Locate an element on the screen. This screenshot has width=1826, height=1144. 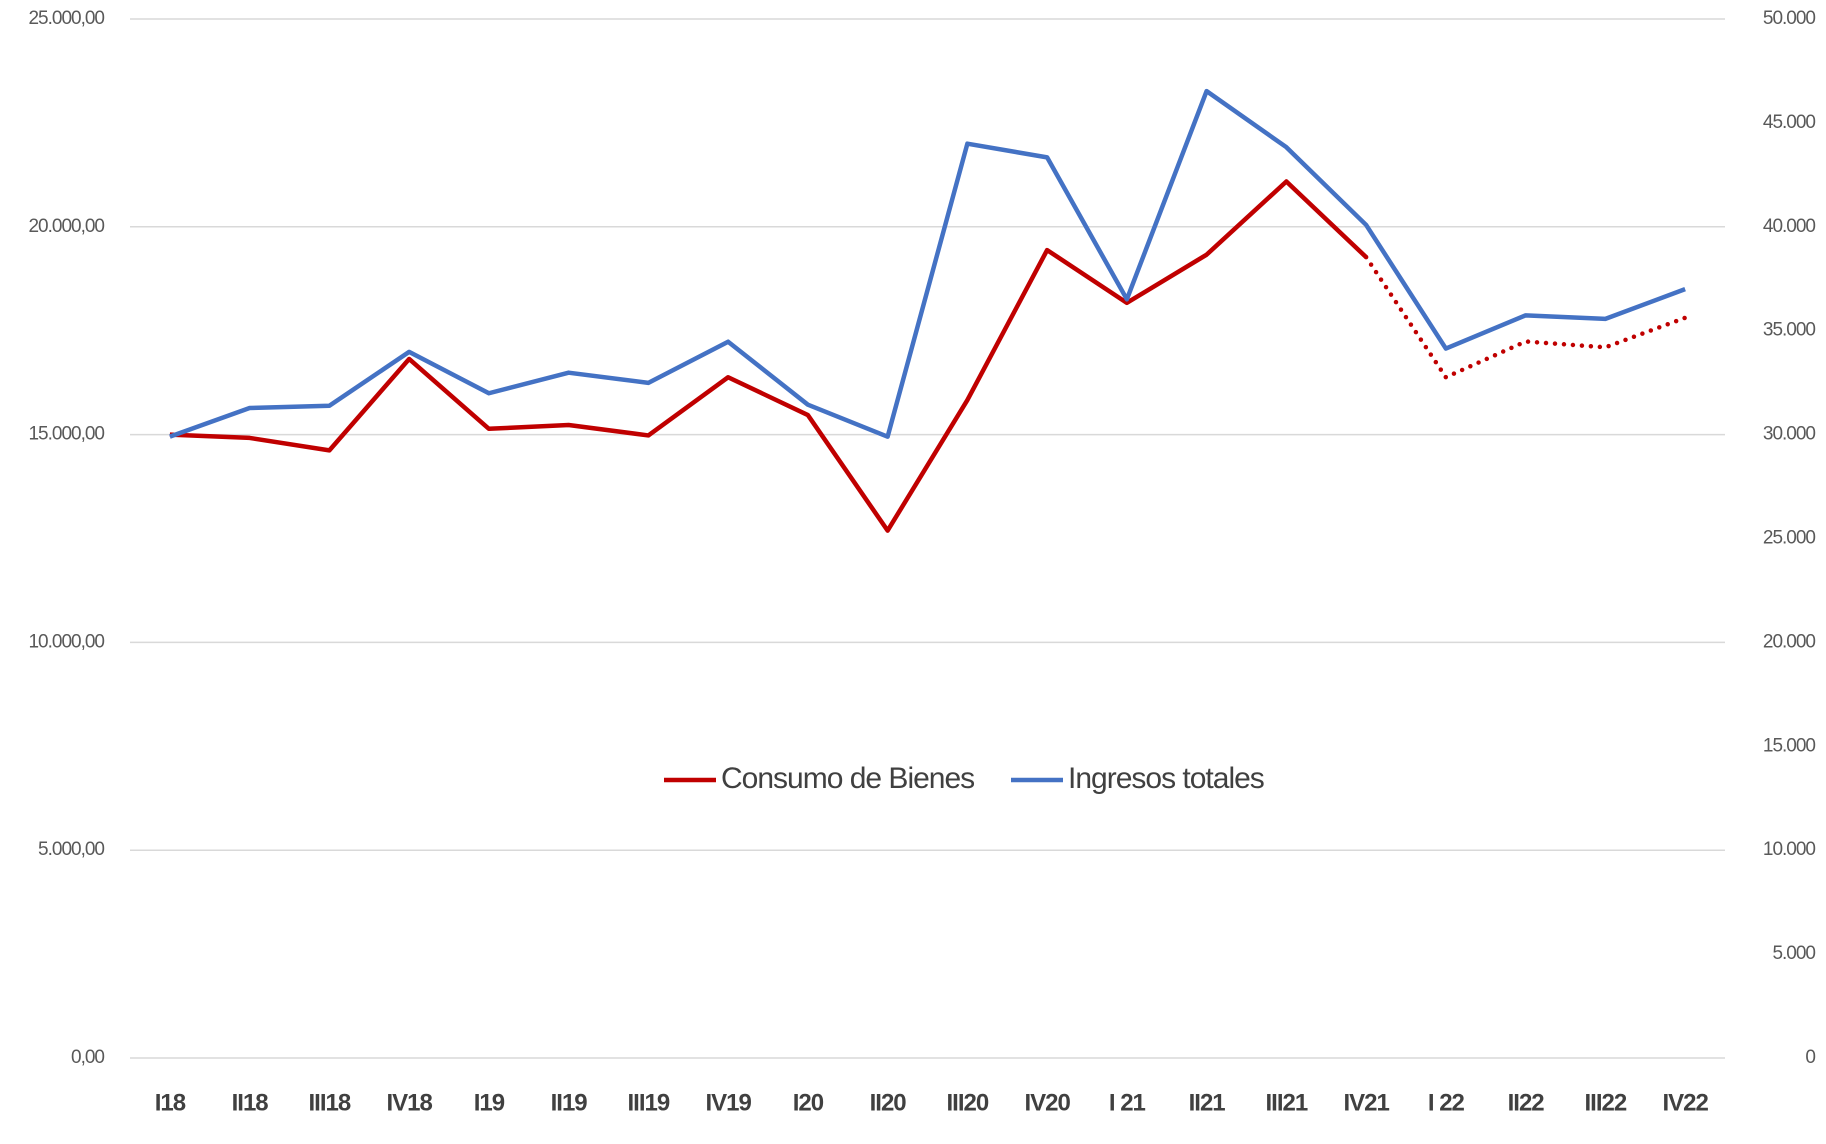
legend-label: Consumo de Bienes is located at coordinates (847, 778).